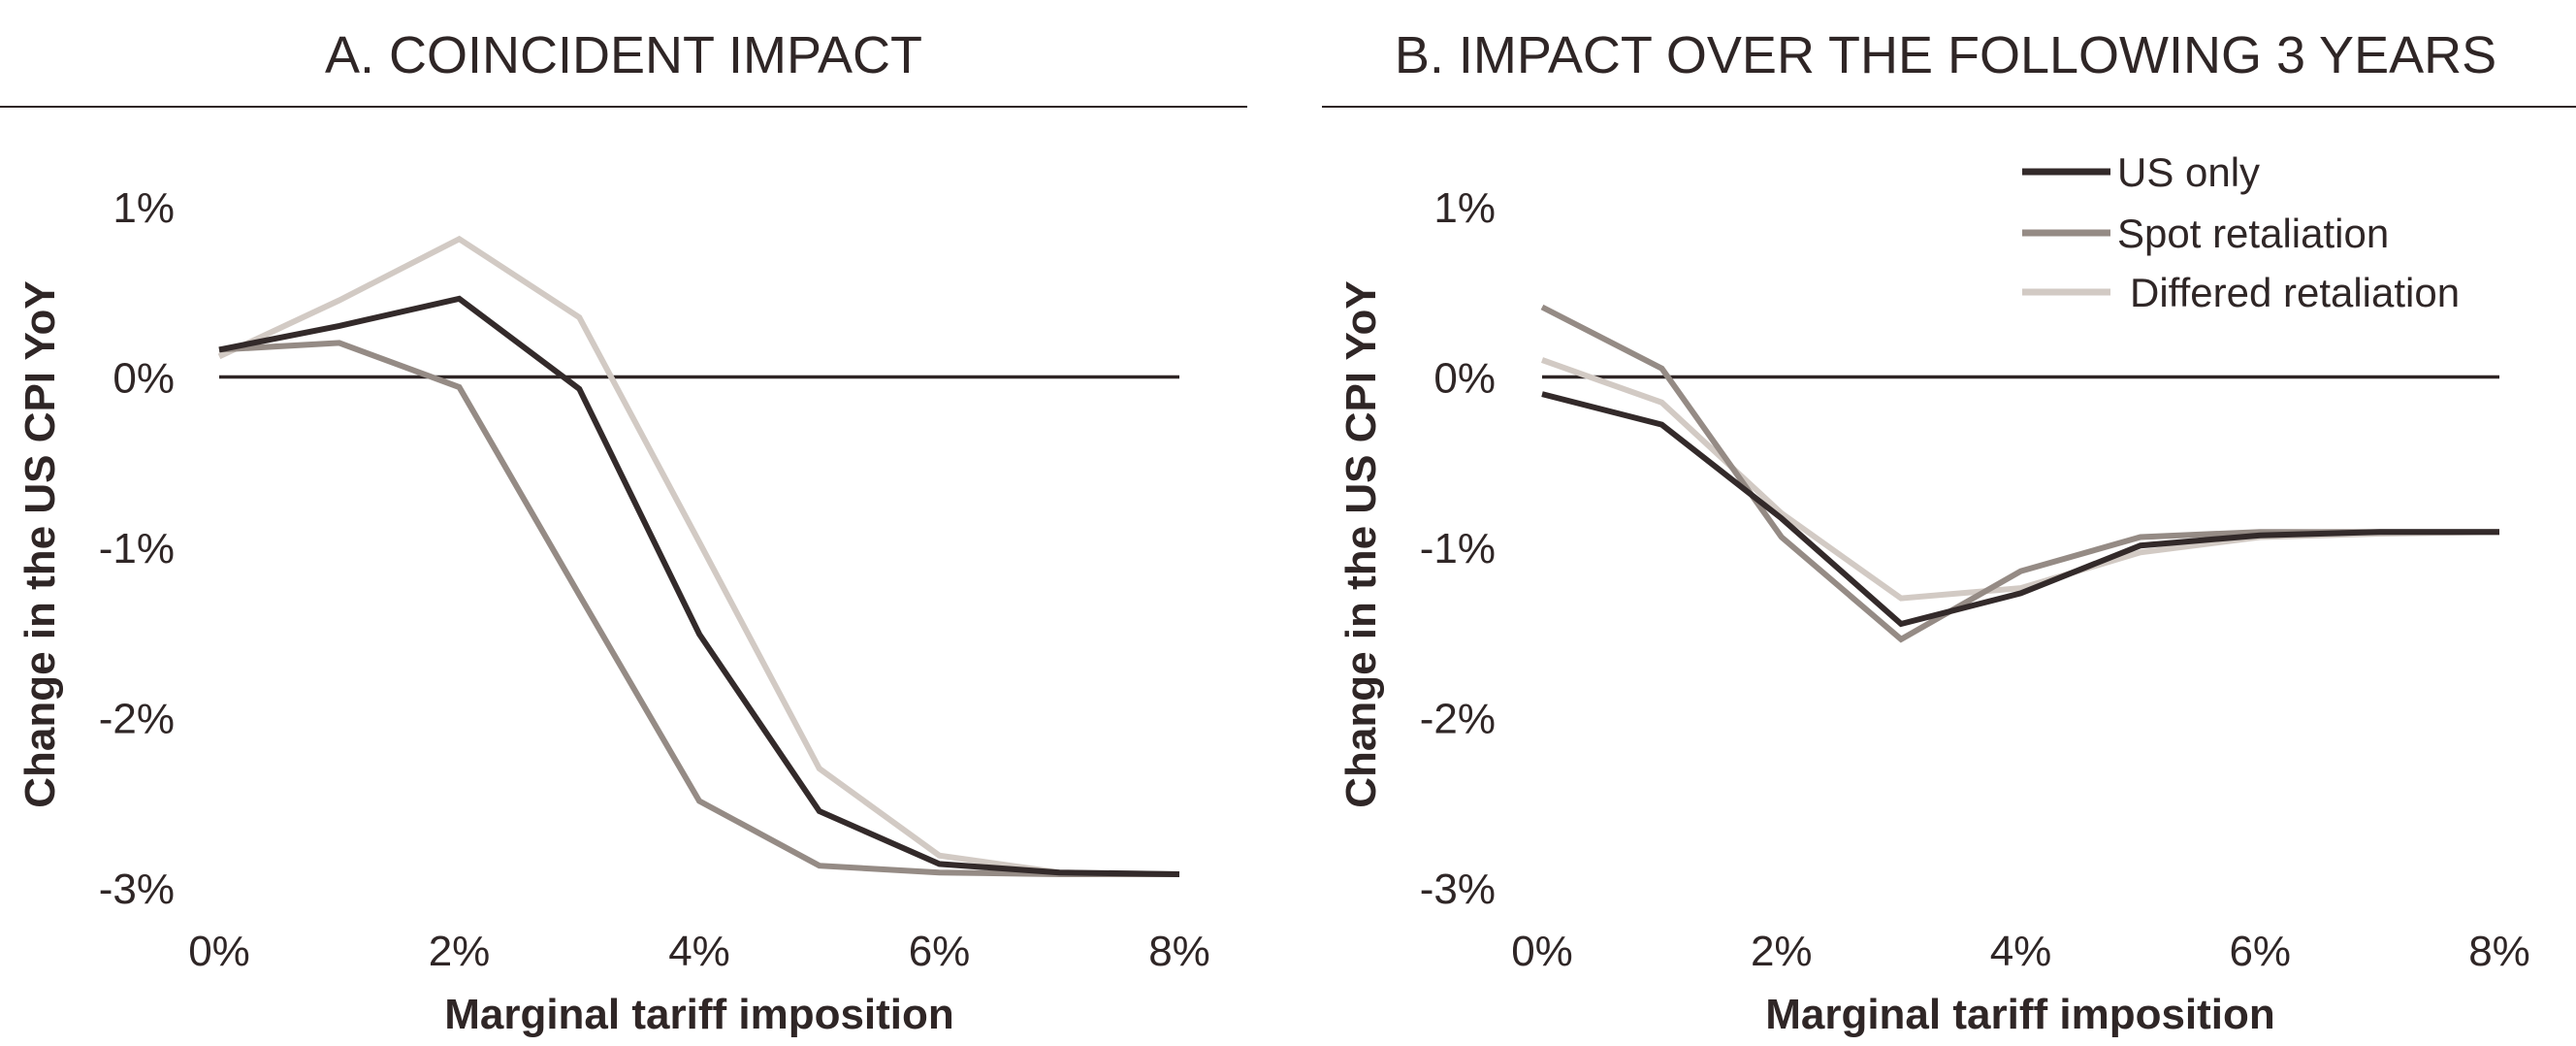 Image resolution: width=2576 pixels, height=1046 pixels. Describe the element at coordinates (1464, 379) in the screenshot. I see `panel-b-y-tick-label: 0%` at that location.